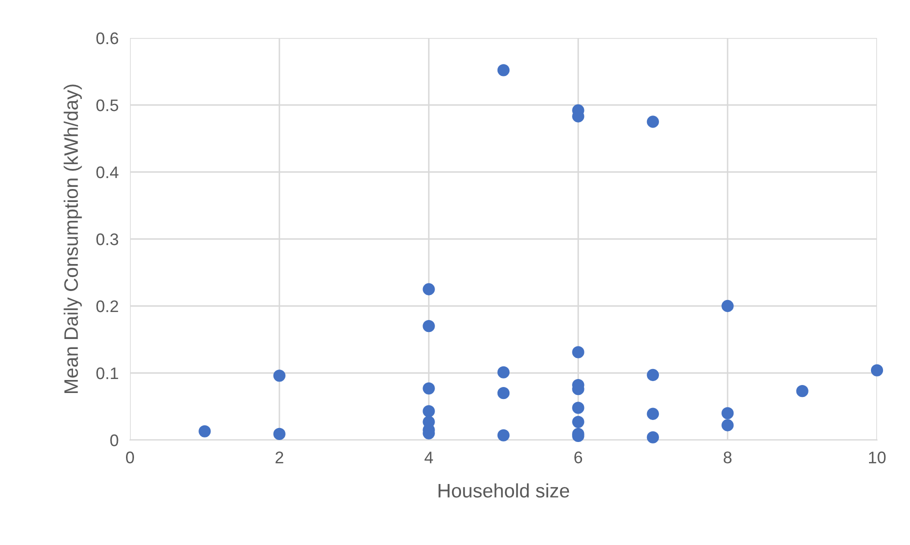  Describe the element at coordinates (107, 105) in the screenshot. I see `y-tick-label: 0.5` at that location.